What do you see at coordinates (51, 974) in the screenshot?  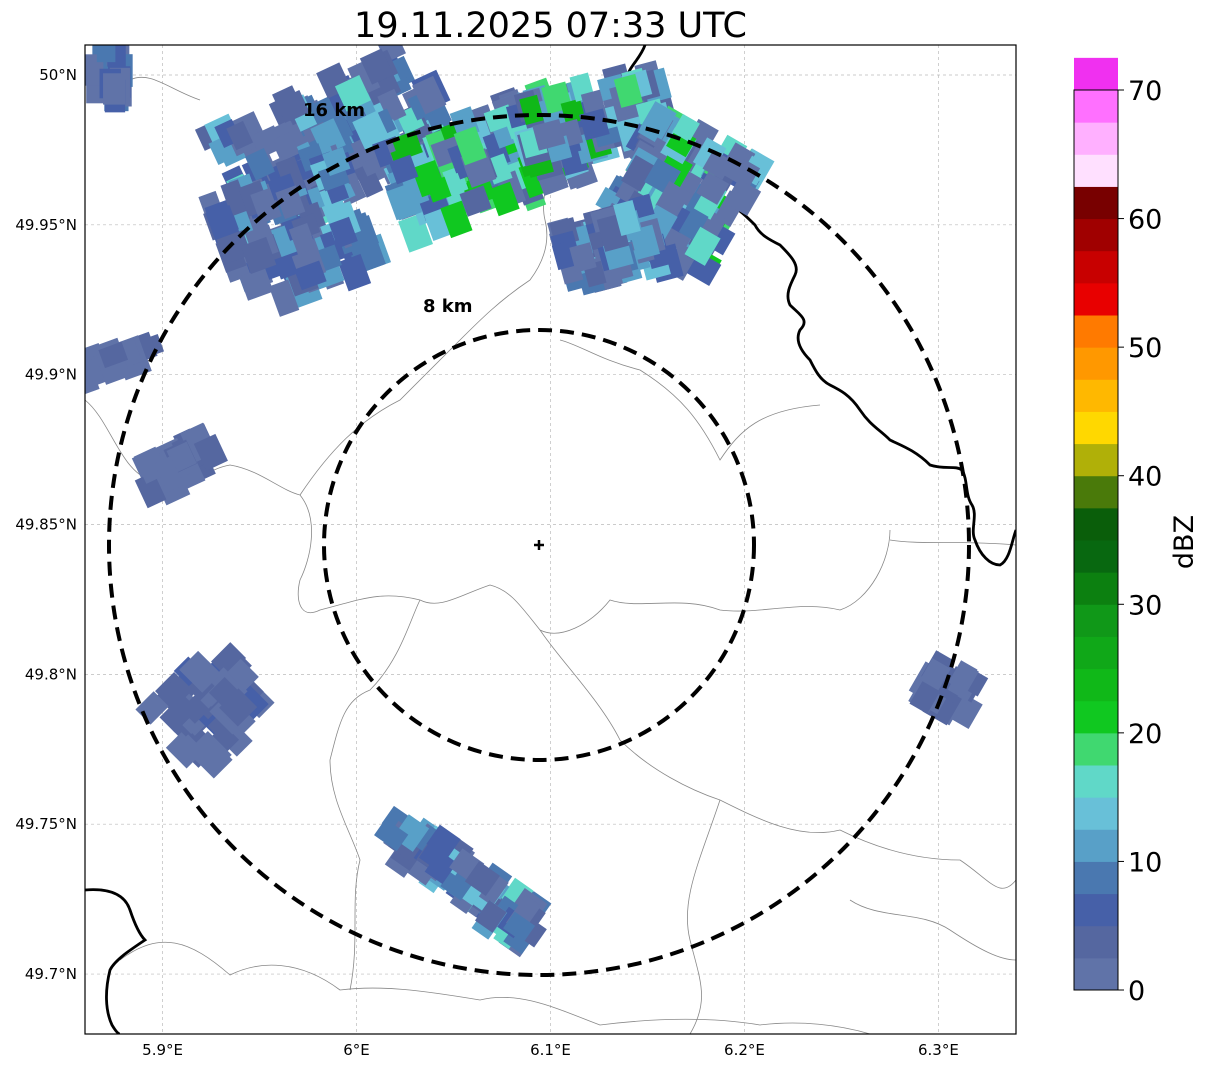 I see `y-tick-label: 49.7°N` at bounding box center [51, 974].